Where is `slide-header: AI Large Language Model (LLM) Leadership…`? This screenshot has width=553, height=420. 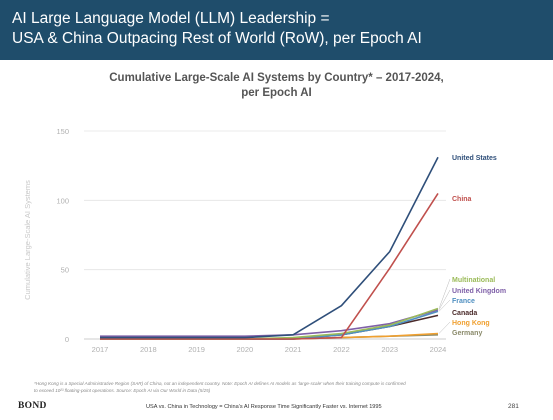
slide-header: AI Large Language Model (LLM) Leadership… is located at coordinates (276, 30).